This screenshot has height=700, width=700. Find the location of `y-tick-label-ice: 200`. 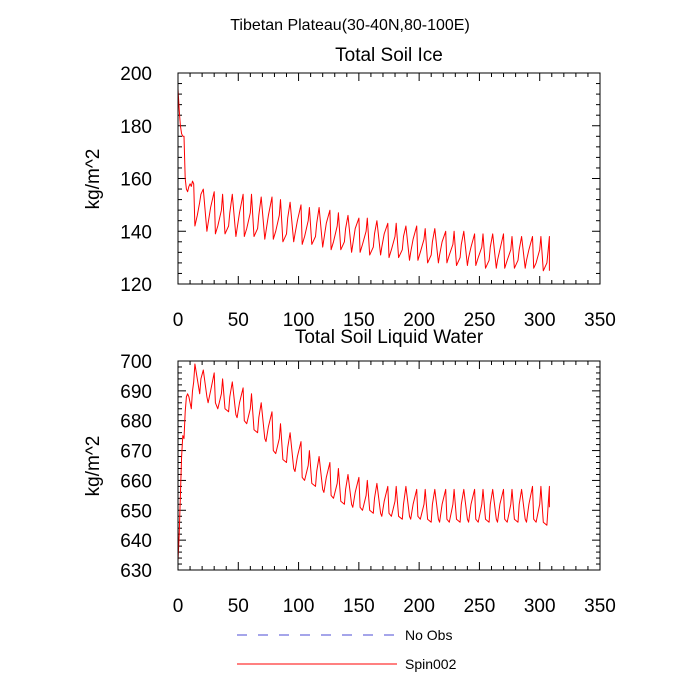

y-tick-label-ice: 200 is located at coordinates (136, 74).